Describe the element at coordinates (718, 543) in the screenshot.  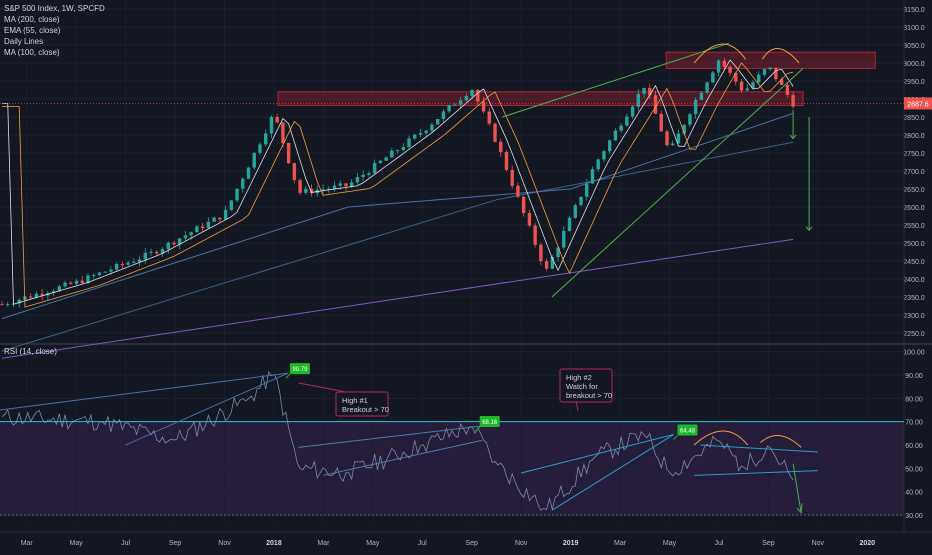
I see `time-tick-label: Jul` at that location.